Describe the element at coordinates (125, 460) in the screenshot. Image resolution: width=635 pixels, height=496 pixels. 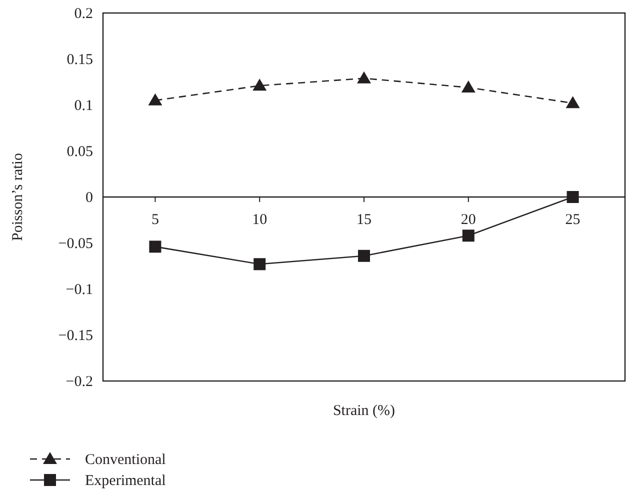
I see `legend-label: Conventional` at that location.